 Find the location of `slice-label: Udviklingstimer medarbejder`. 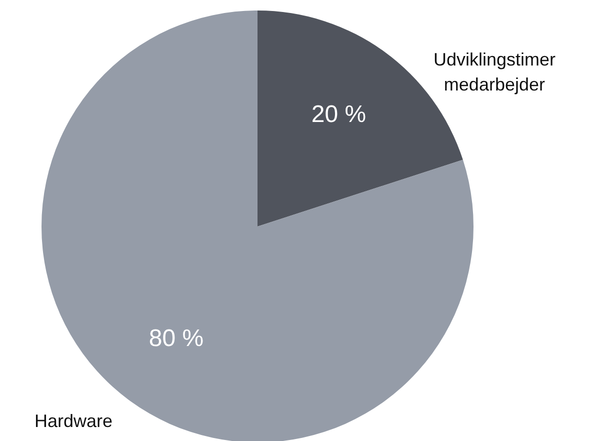

slice-label: Udviklingstimer medarbejder is located at coordinates (494, 71).